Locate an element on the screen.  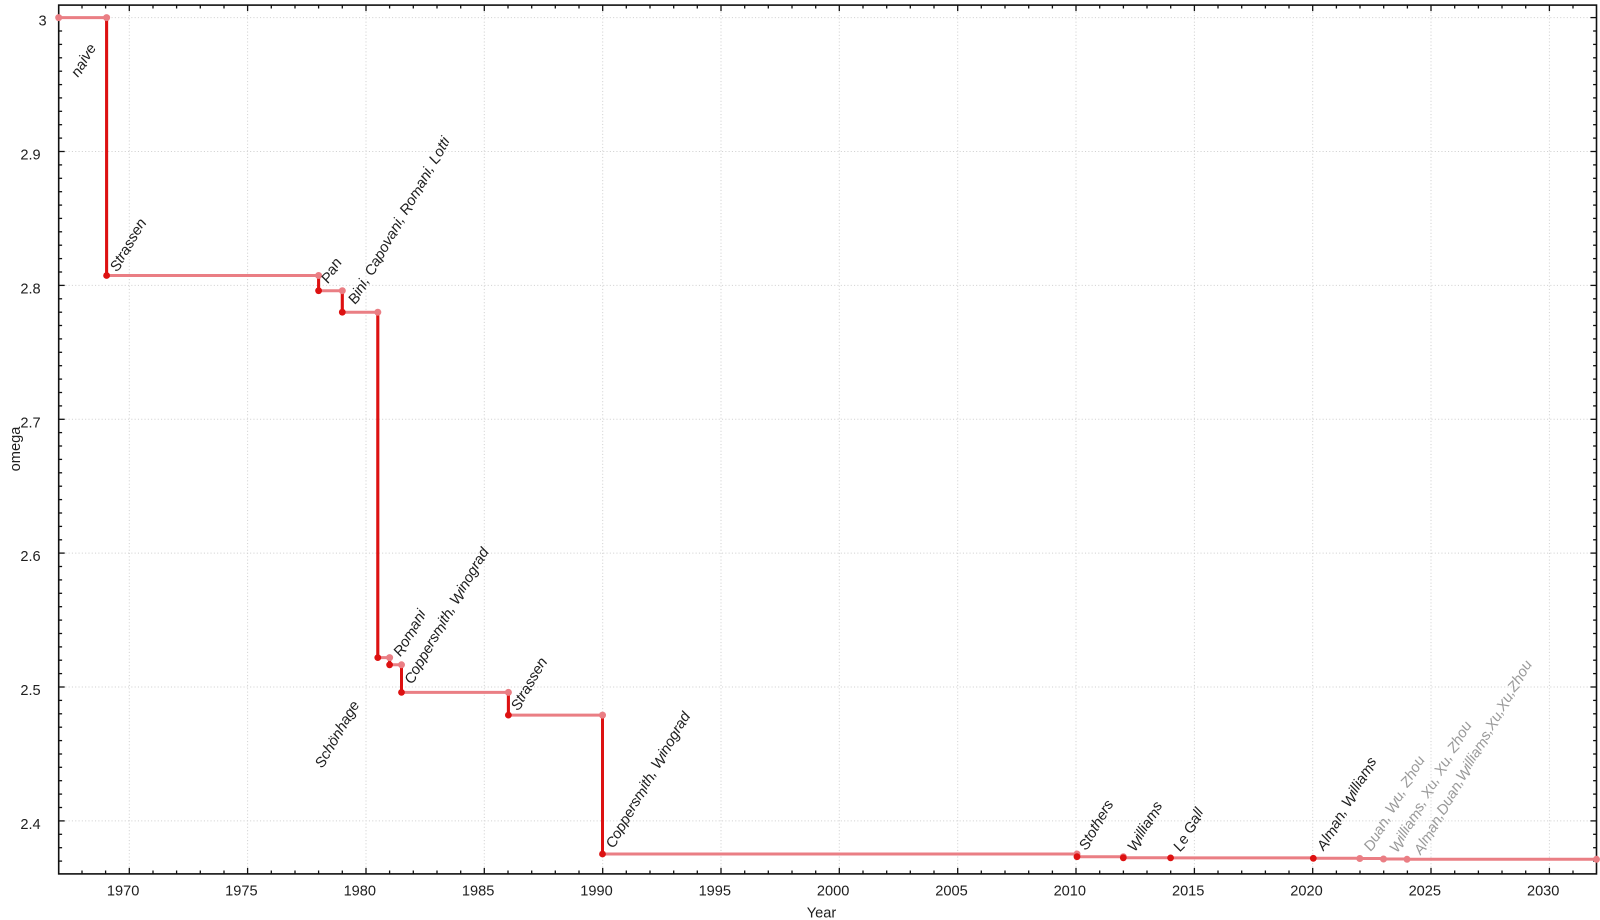
svg-text: omega is located at coordinates (16, 449).